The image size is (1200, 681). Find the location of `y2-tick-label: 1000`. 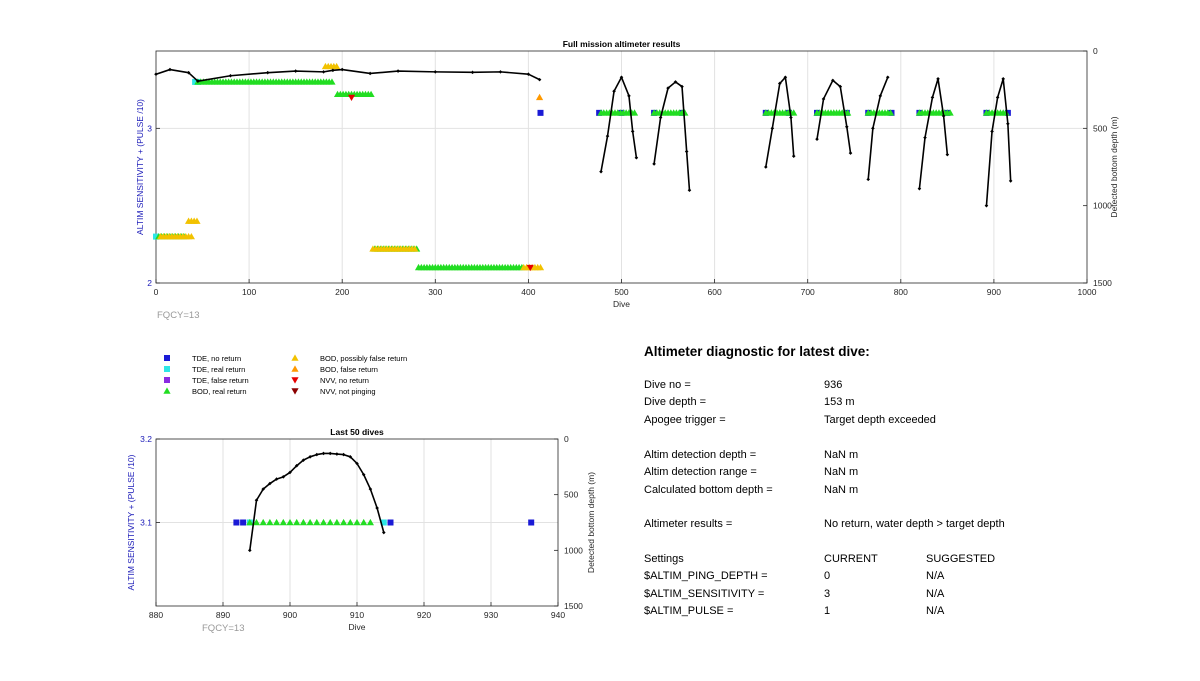

y2-tick-label: 1000 is located at coordinates (573, 550).